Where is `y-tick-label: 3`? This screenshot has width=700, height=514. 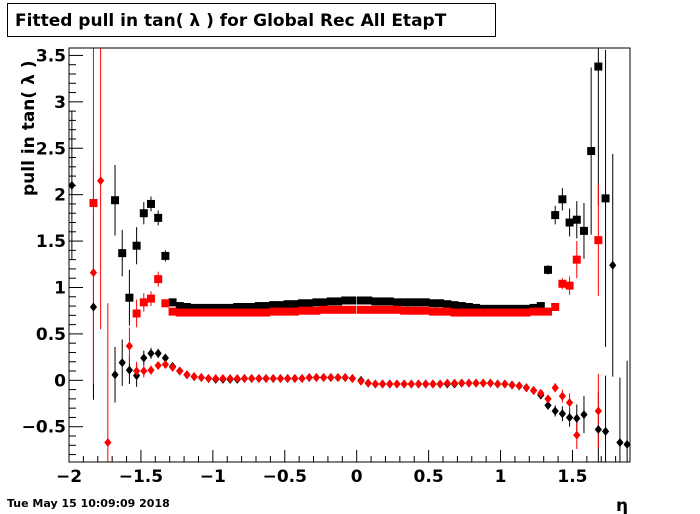 y-tick-label: 3 is located at coordinates (60, 103).